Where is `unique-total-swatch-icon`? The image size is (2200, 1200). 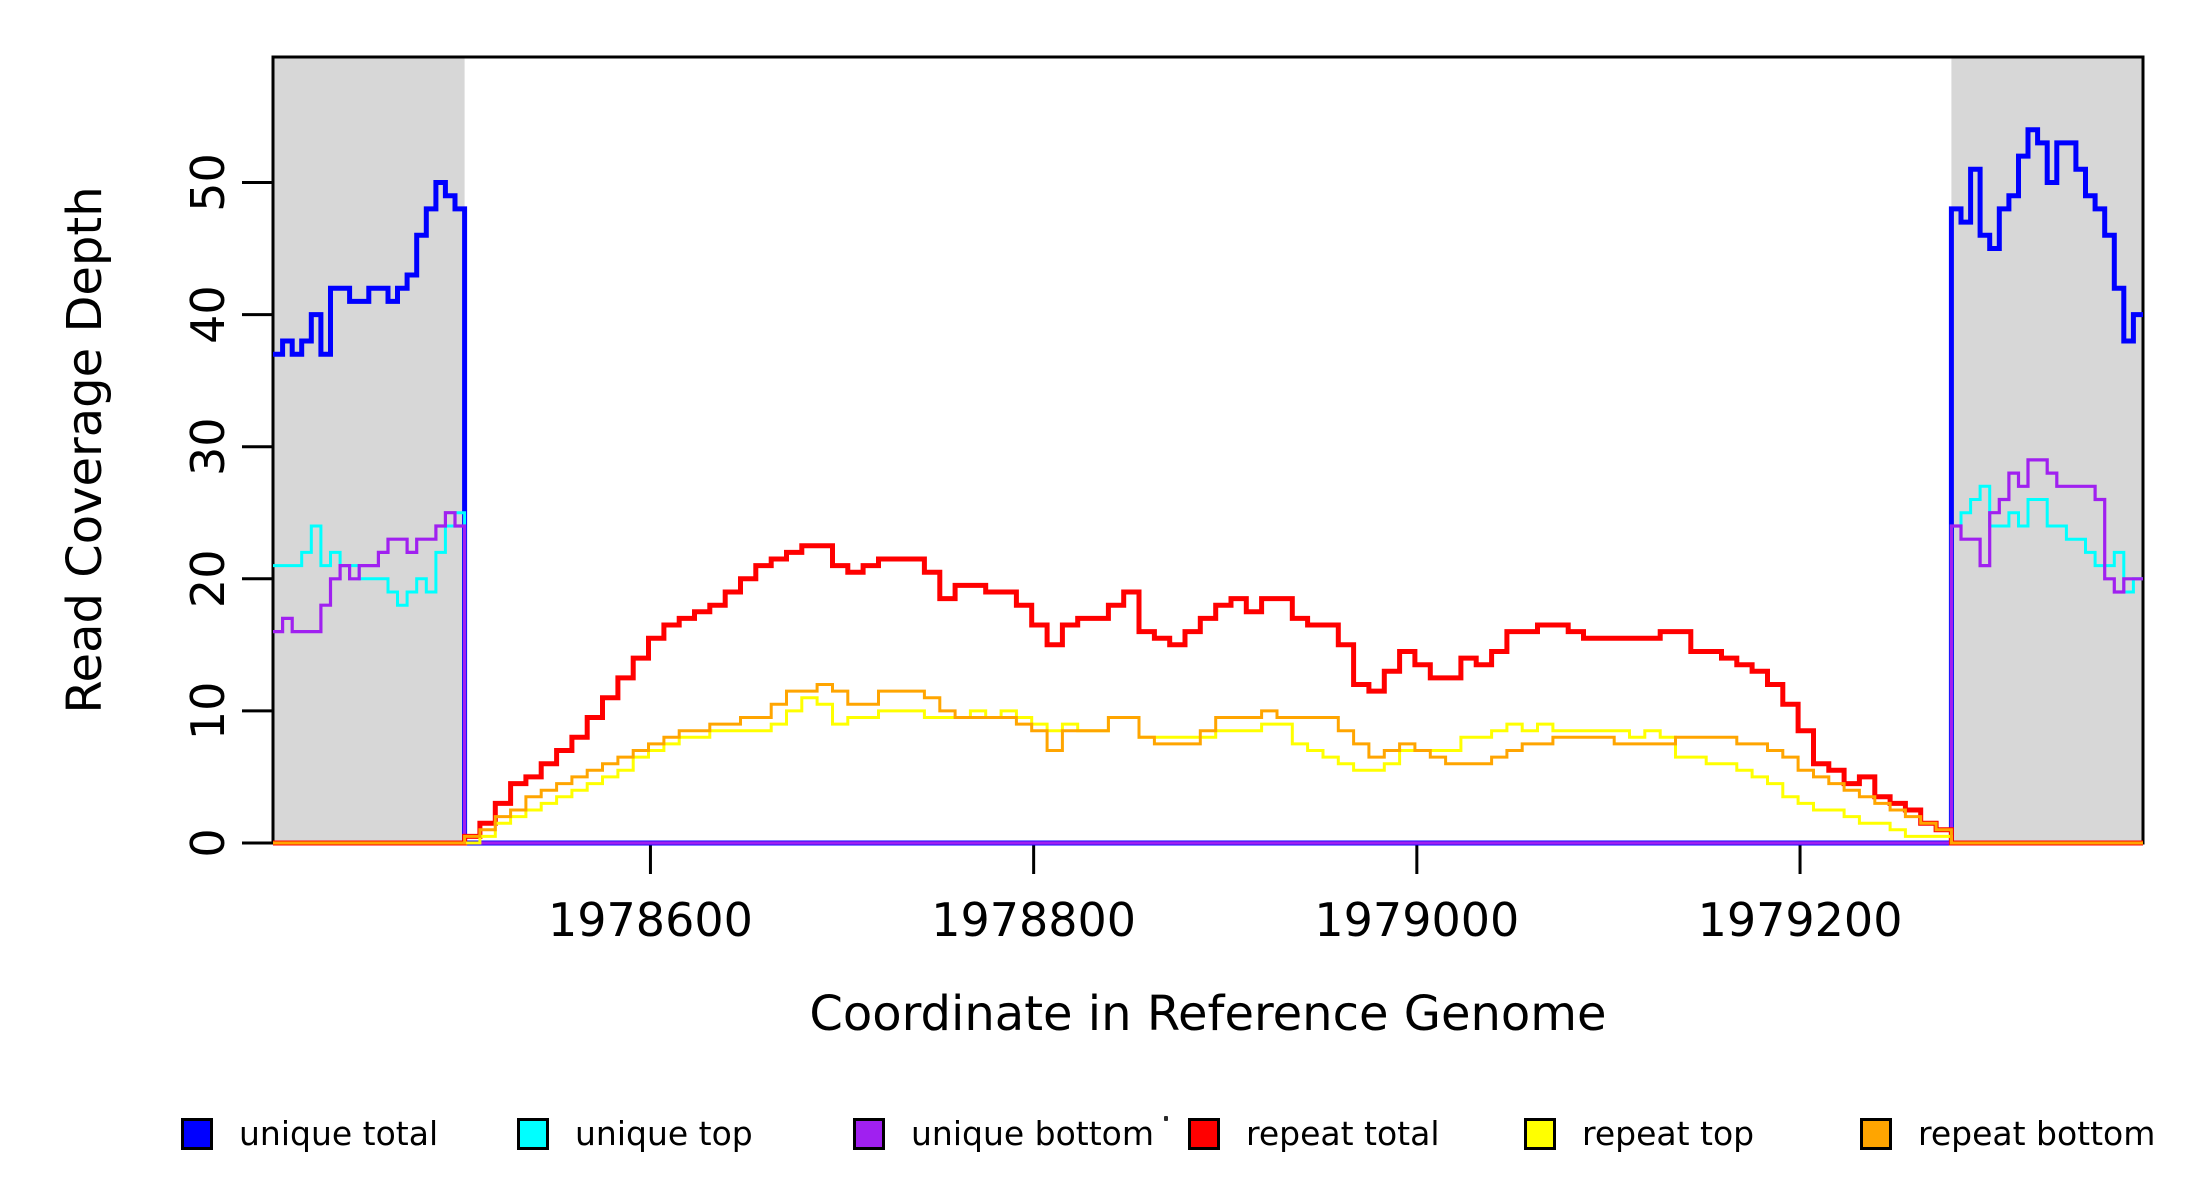 unique-total-swatch-icon is located at coordinates (197, 1134).